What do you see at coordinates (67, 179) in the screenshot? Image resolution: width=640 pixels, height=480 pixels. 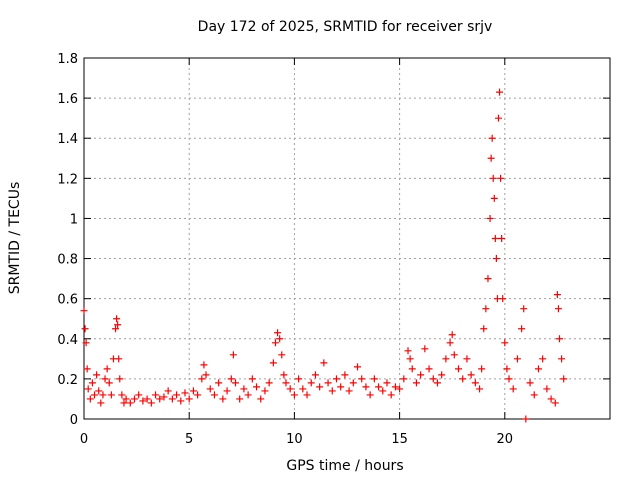 I see `y-tick-label: 1.2` at bounding box center [67, 179].